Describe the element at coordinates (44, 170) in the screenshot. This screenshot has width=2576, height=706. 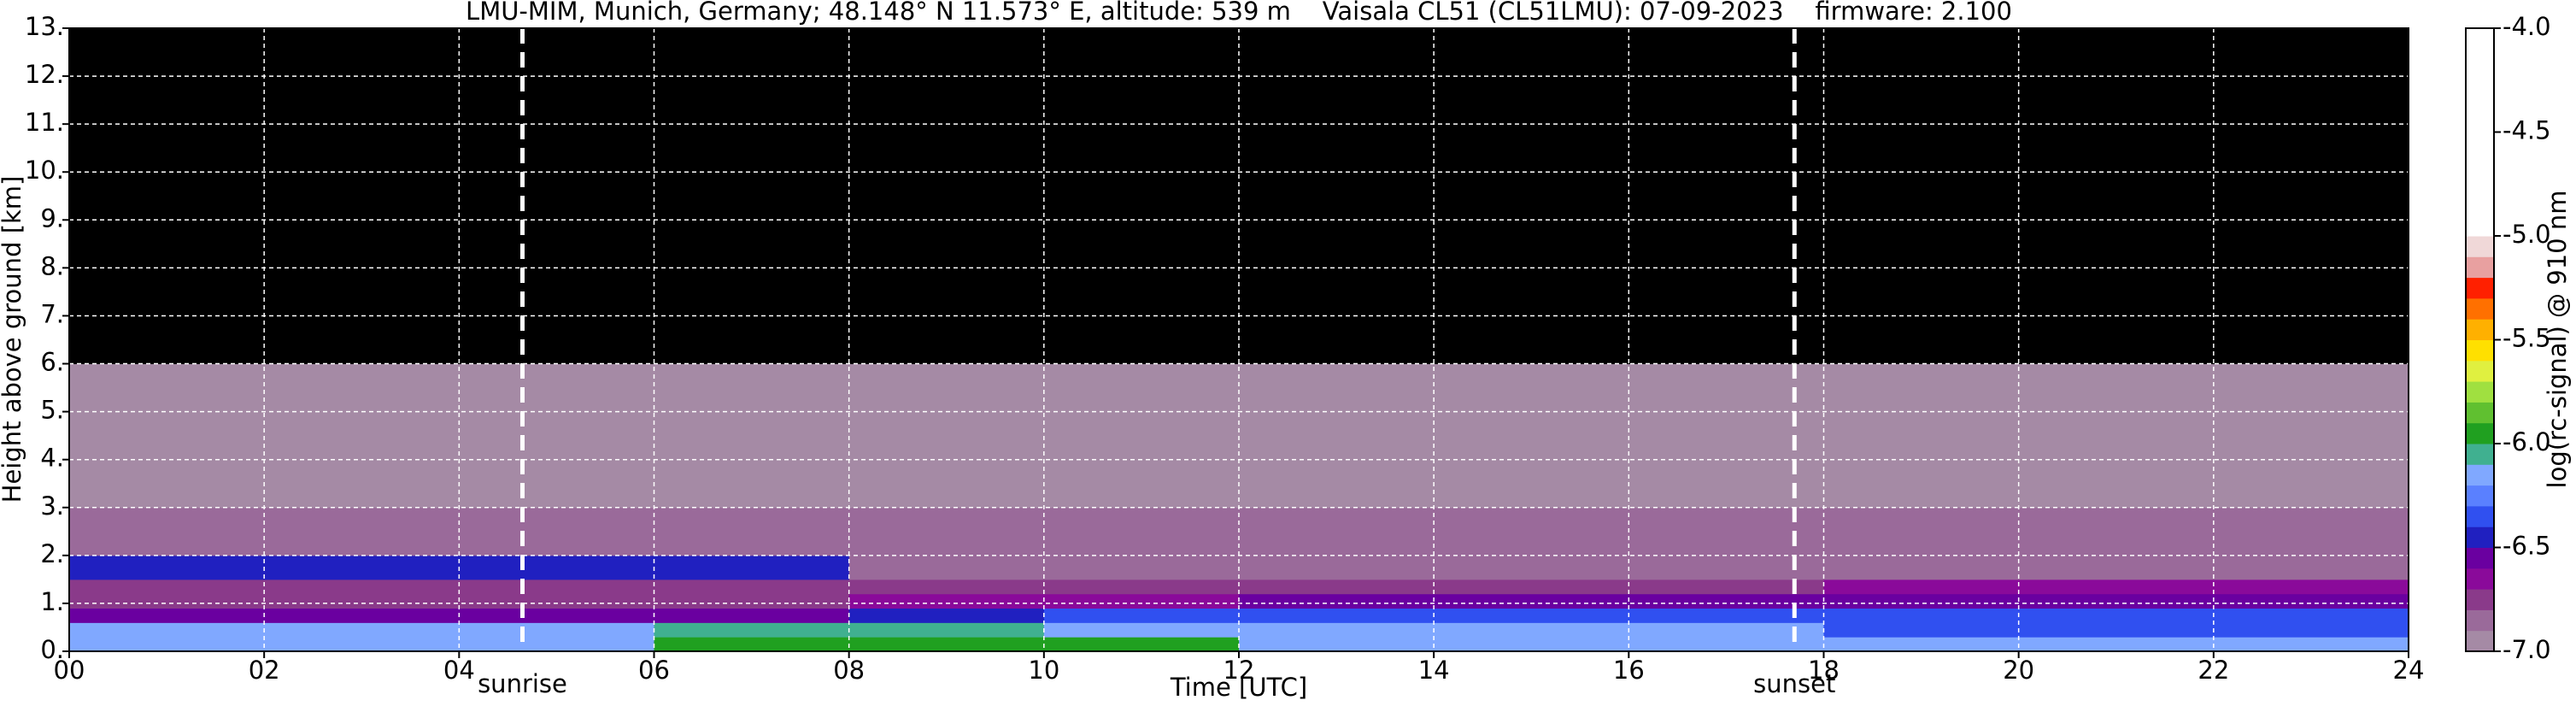
I see `y-tick-label: 10.` at that location.